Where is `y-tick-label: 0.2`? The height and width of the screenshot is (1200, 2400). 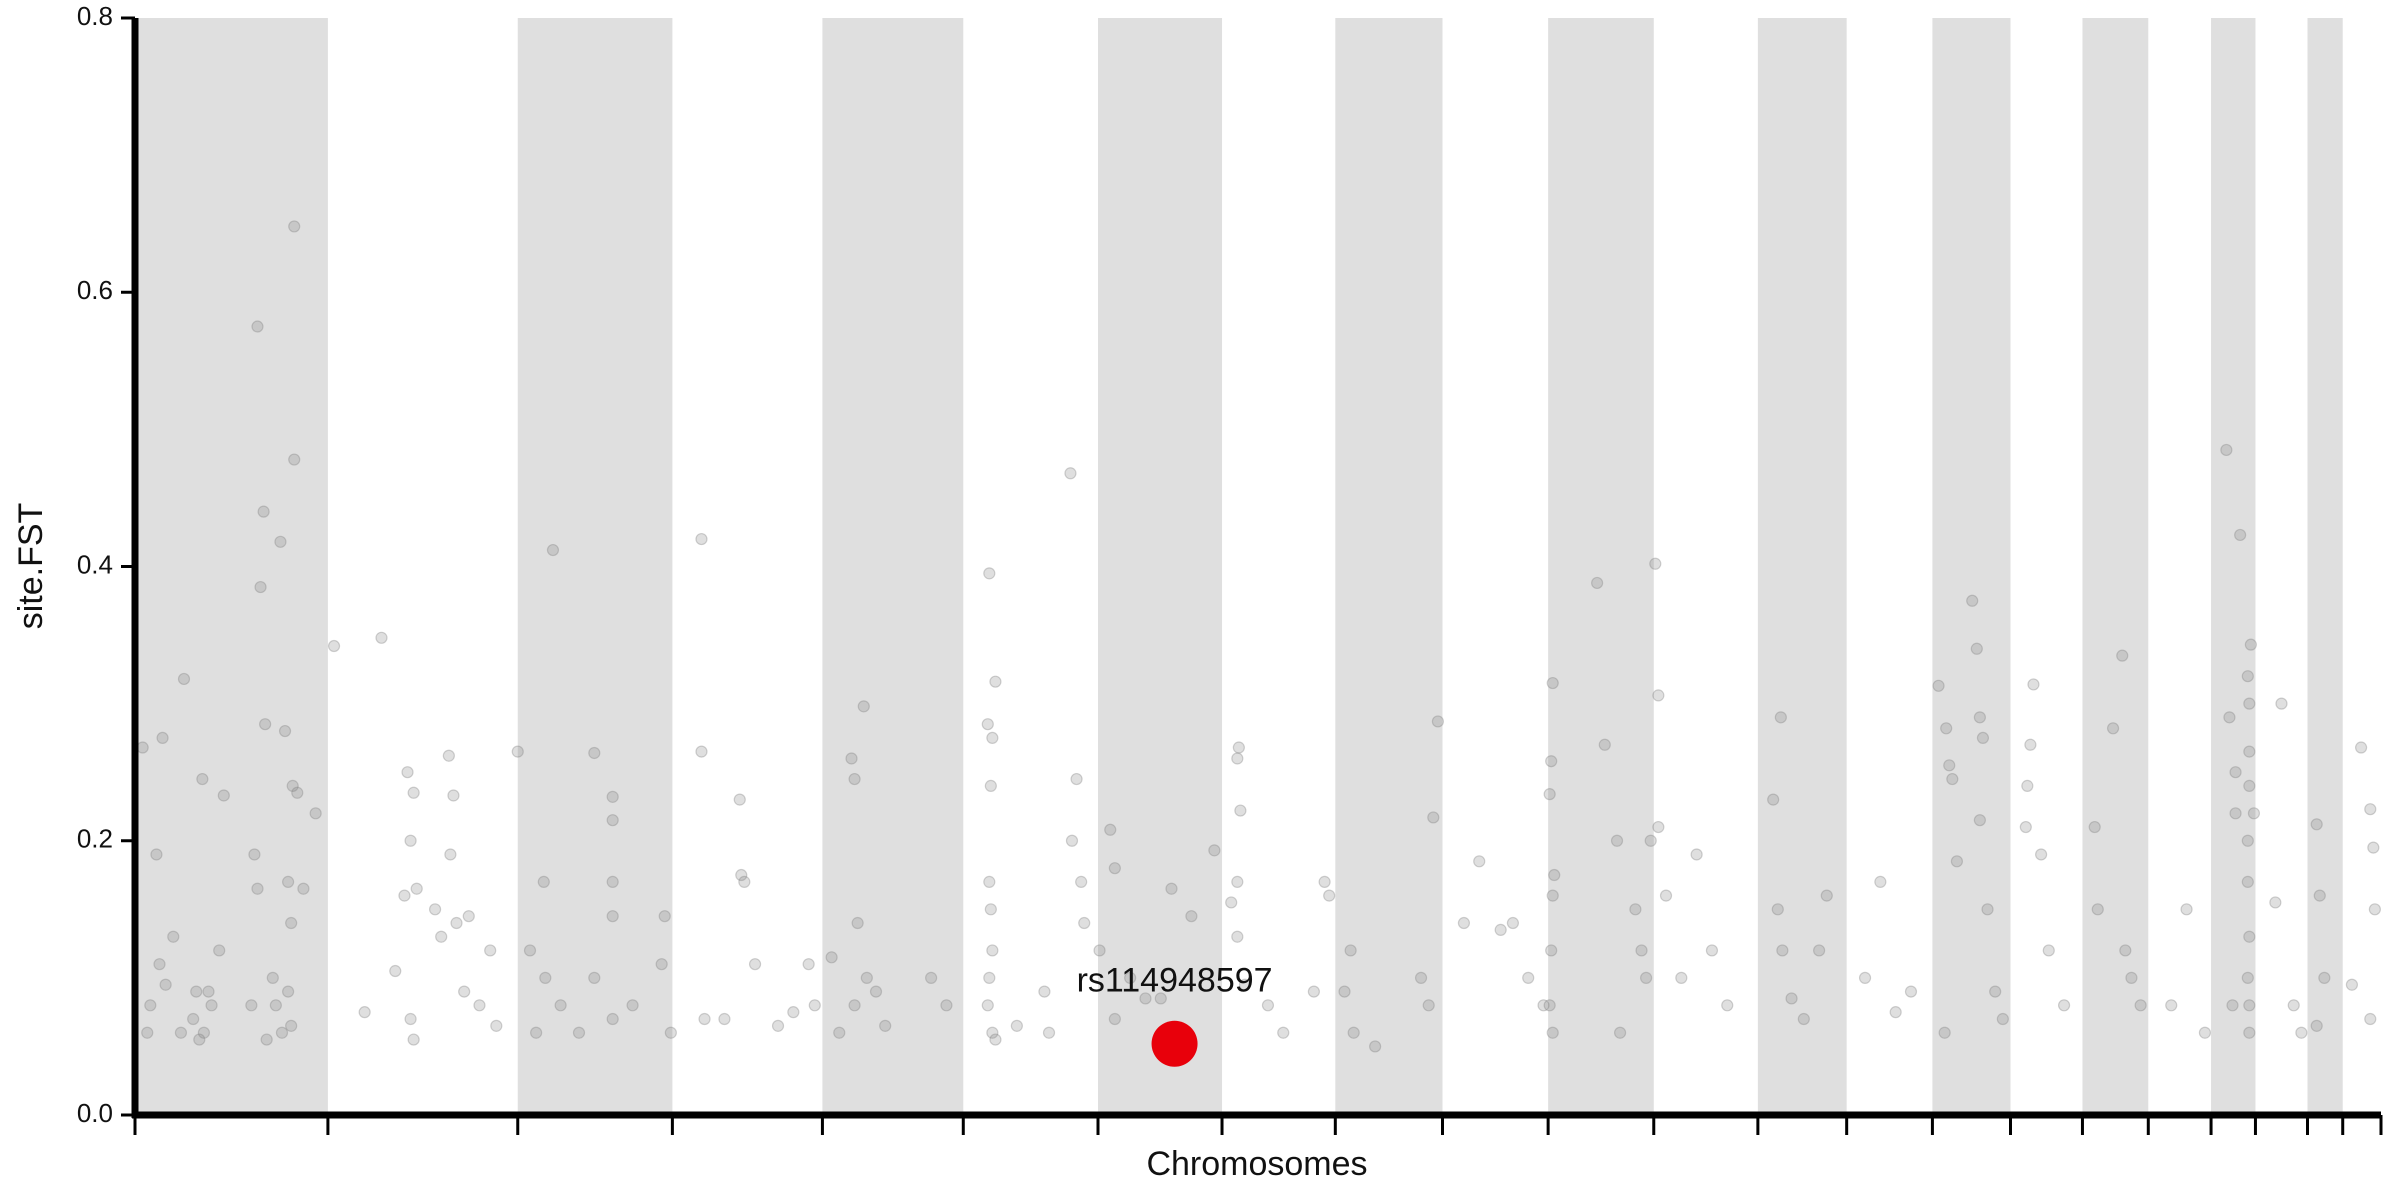
y-tick-label: 0.2 is located at coordinates (95, 839).